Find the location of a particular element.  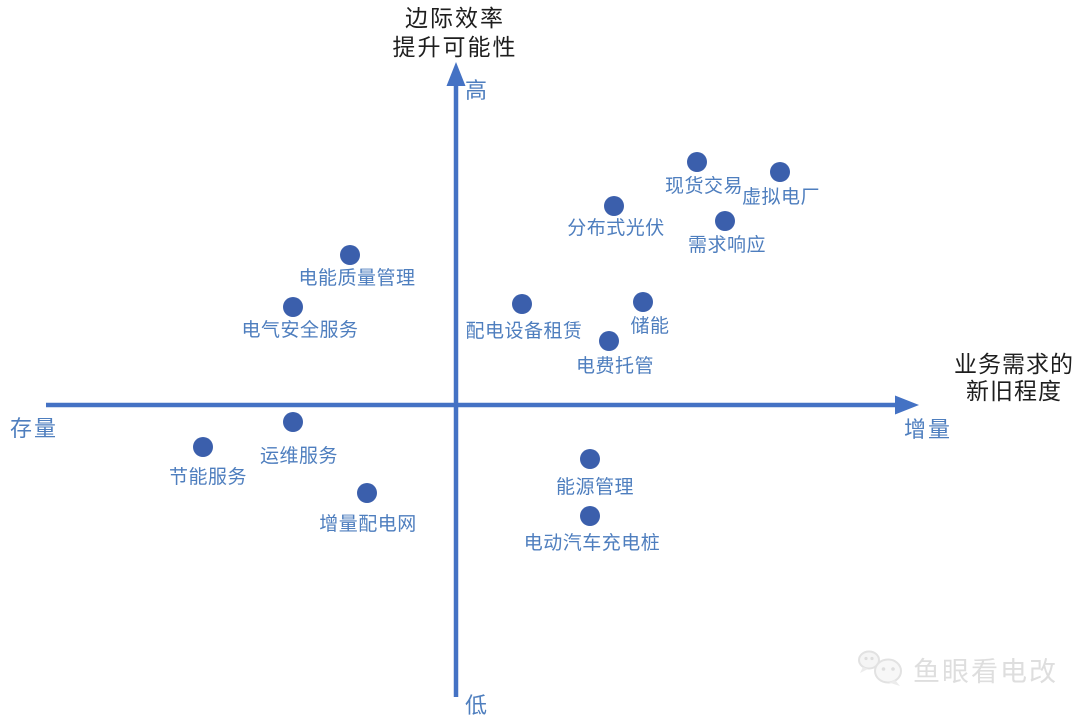

data-point-label: 增量配电网 is located at coordinates (368, 524).